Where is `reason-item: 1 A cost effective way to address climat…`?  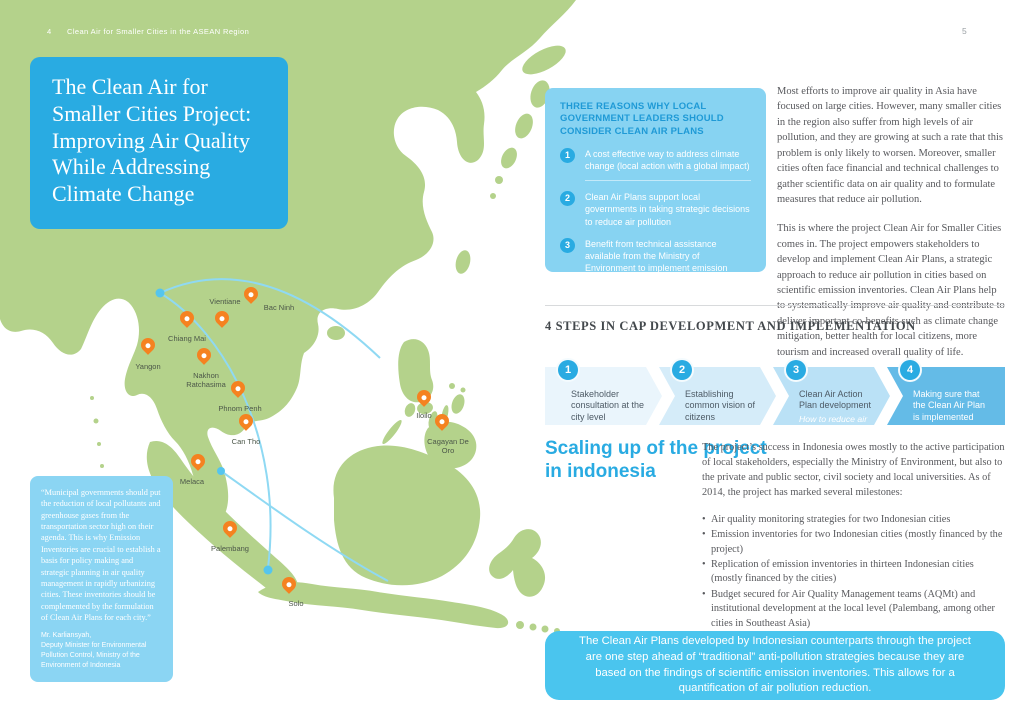
reason-item: 1 A cost effective way to address climat… is located at coordinates (655, 160).